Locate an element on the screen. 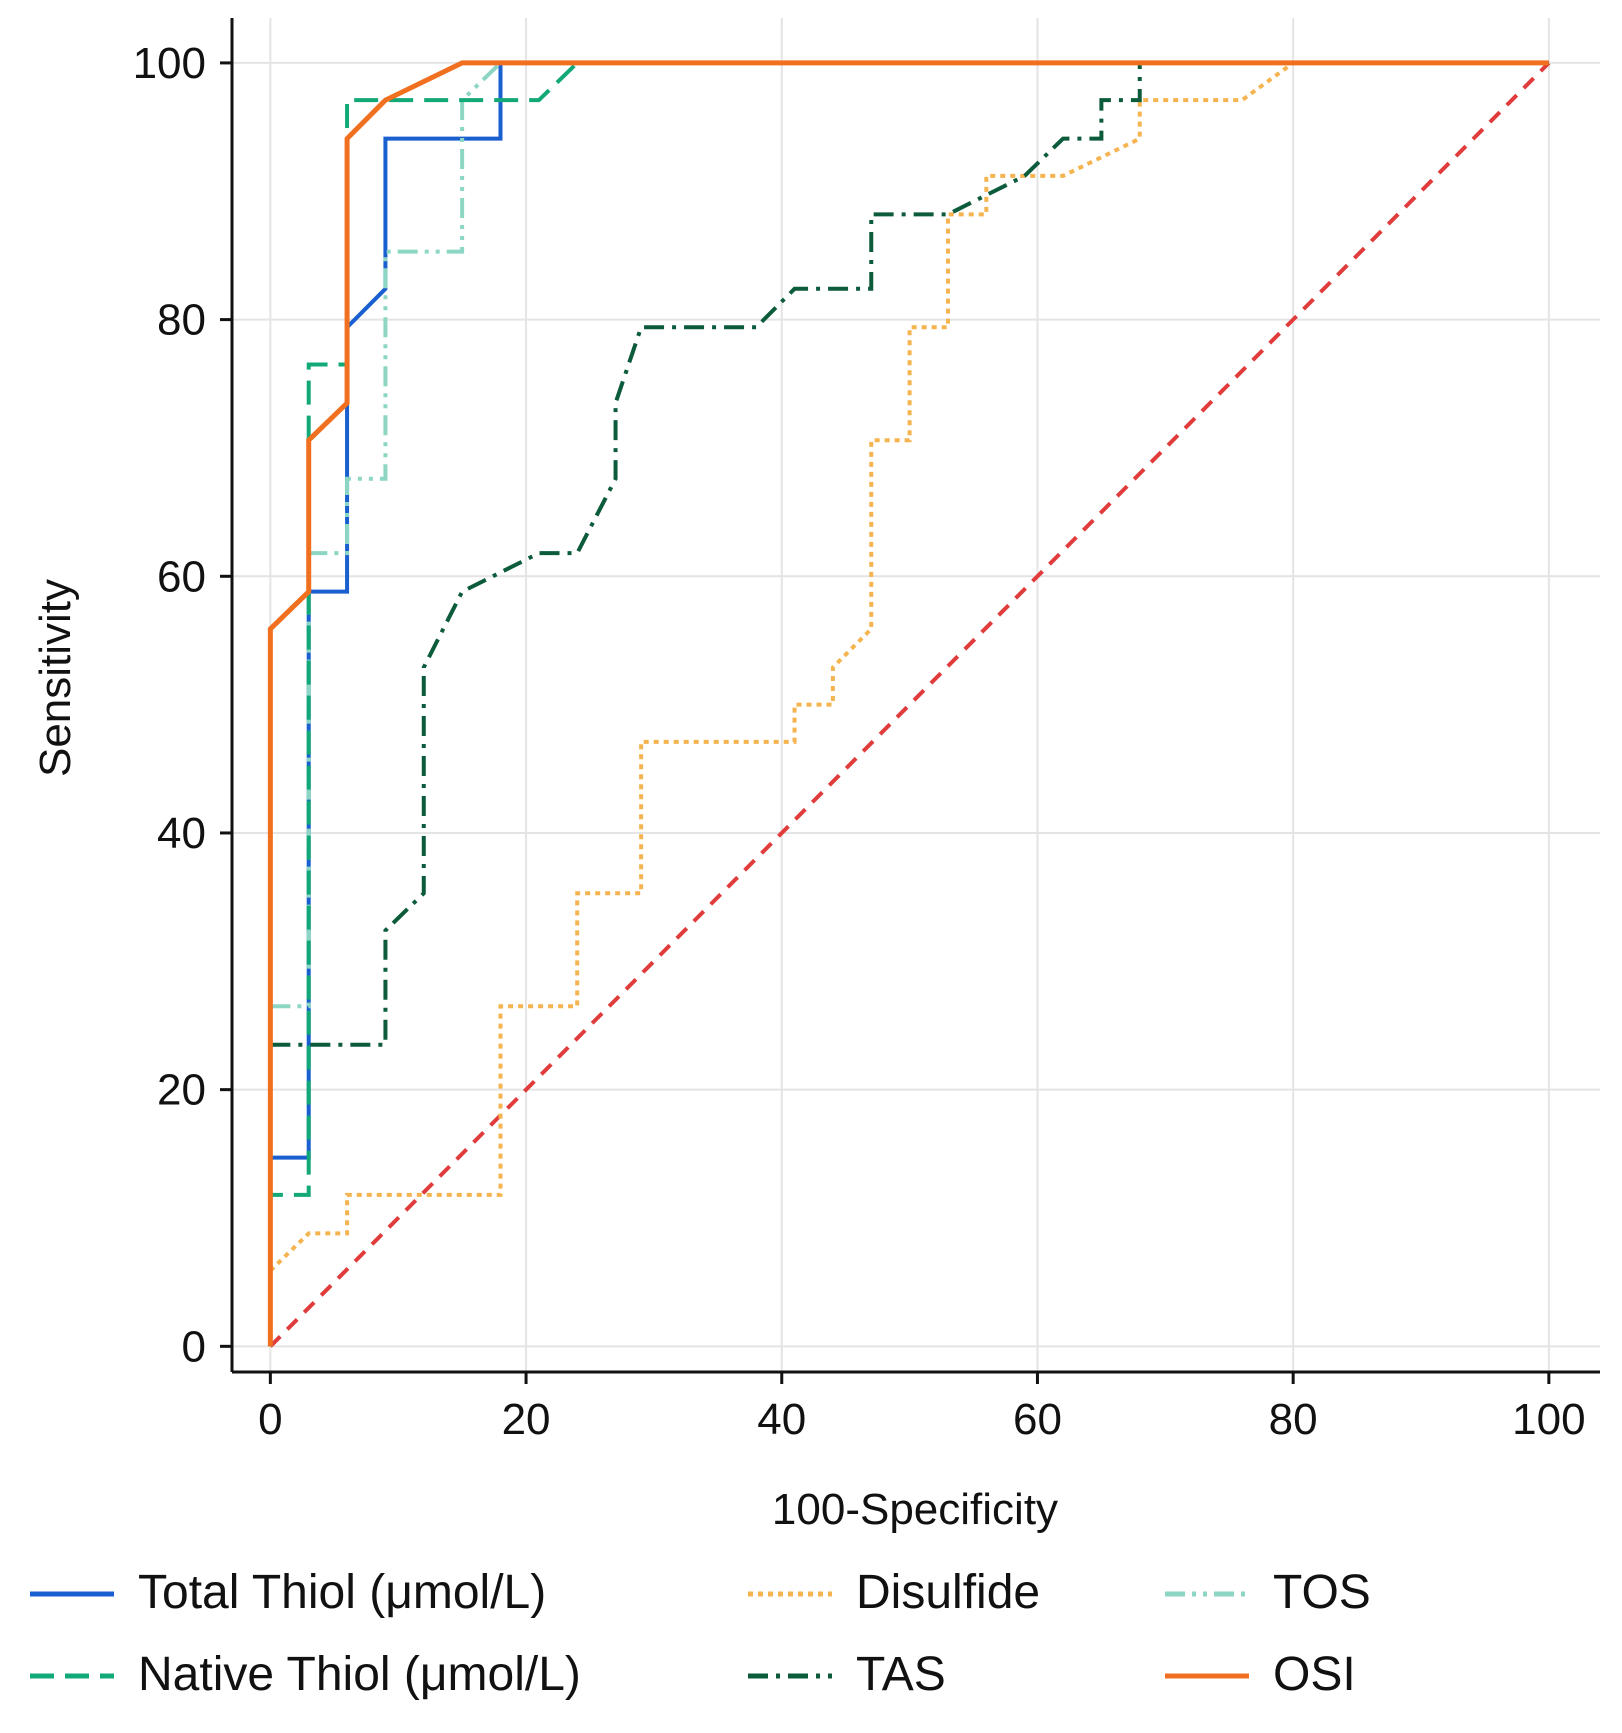  legend-label: Native Thiol (μmol/L) is located at coordinates (359, 1674).